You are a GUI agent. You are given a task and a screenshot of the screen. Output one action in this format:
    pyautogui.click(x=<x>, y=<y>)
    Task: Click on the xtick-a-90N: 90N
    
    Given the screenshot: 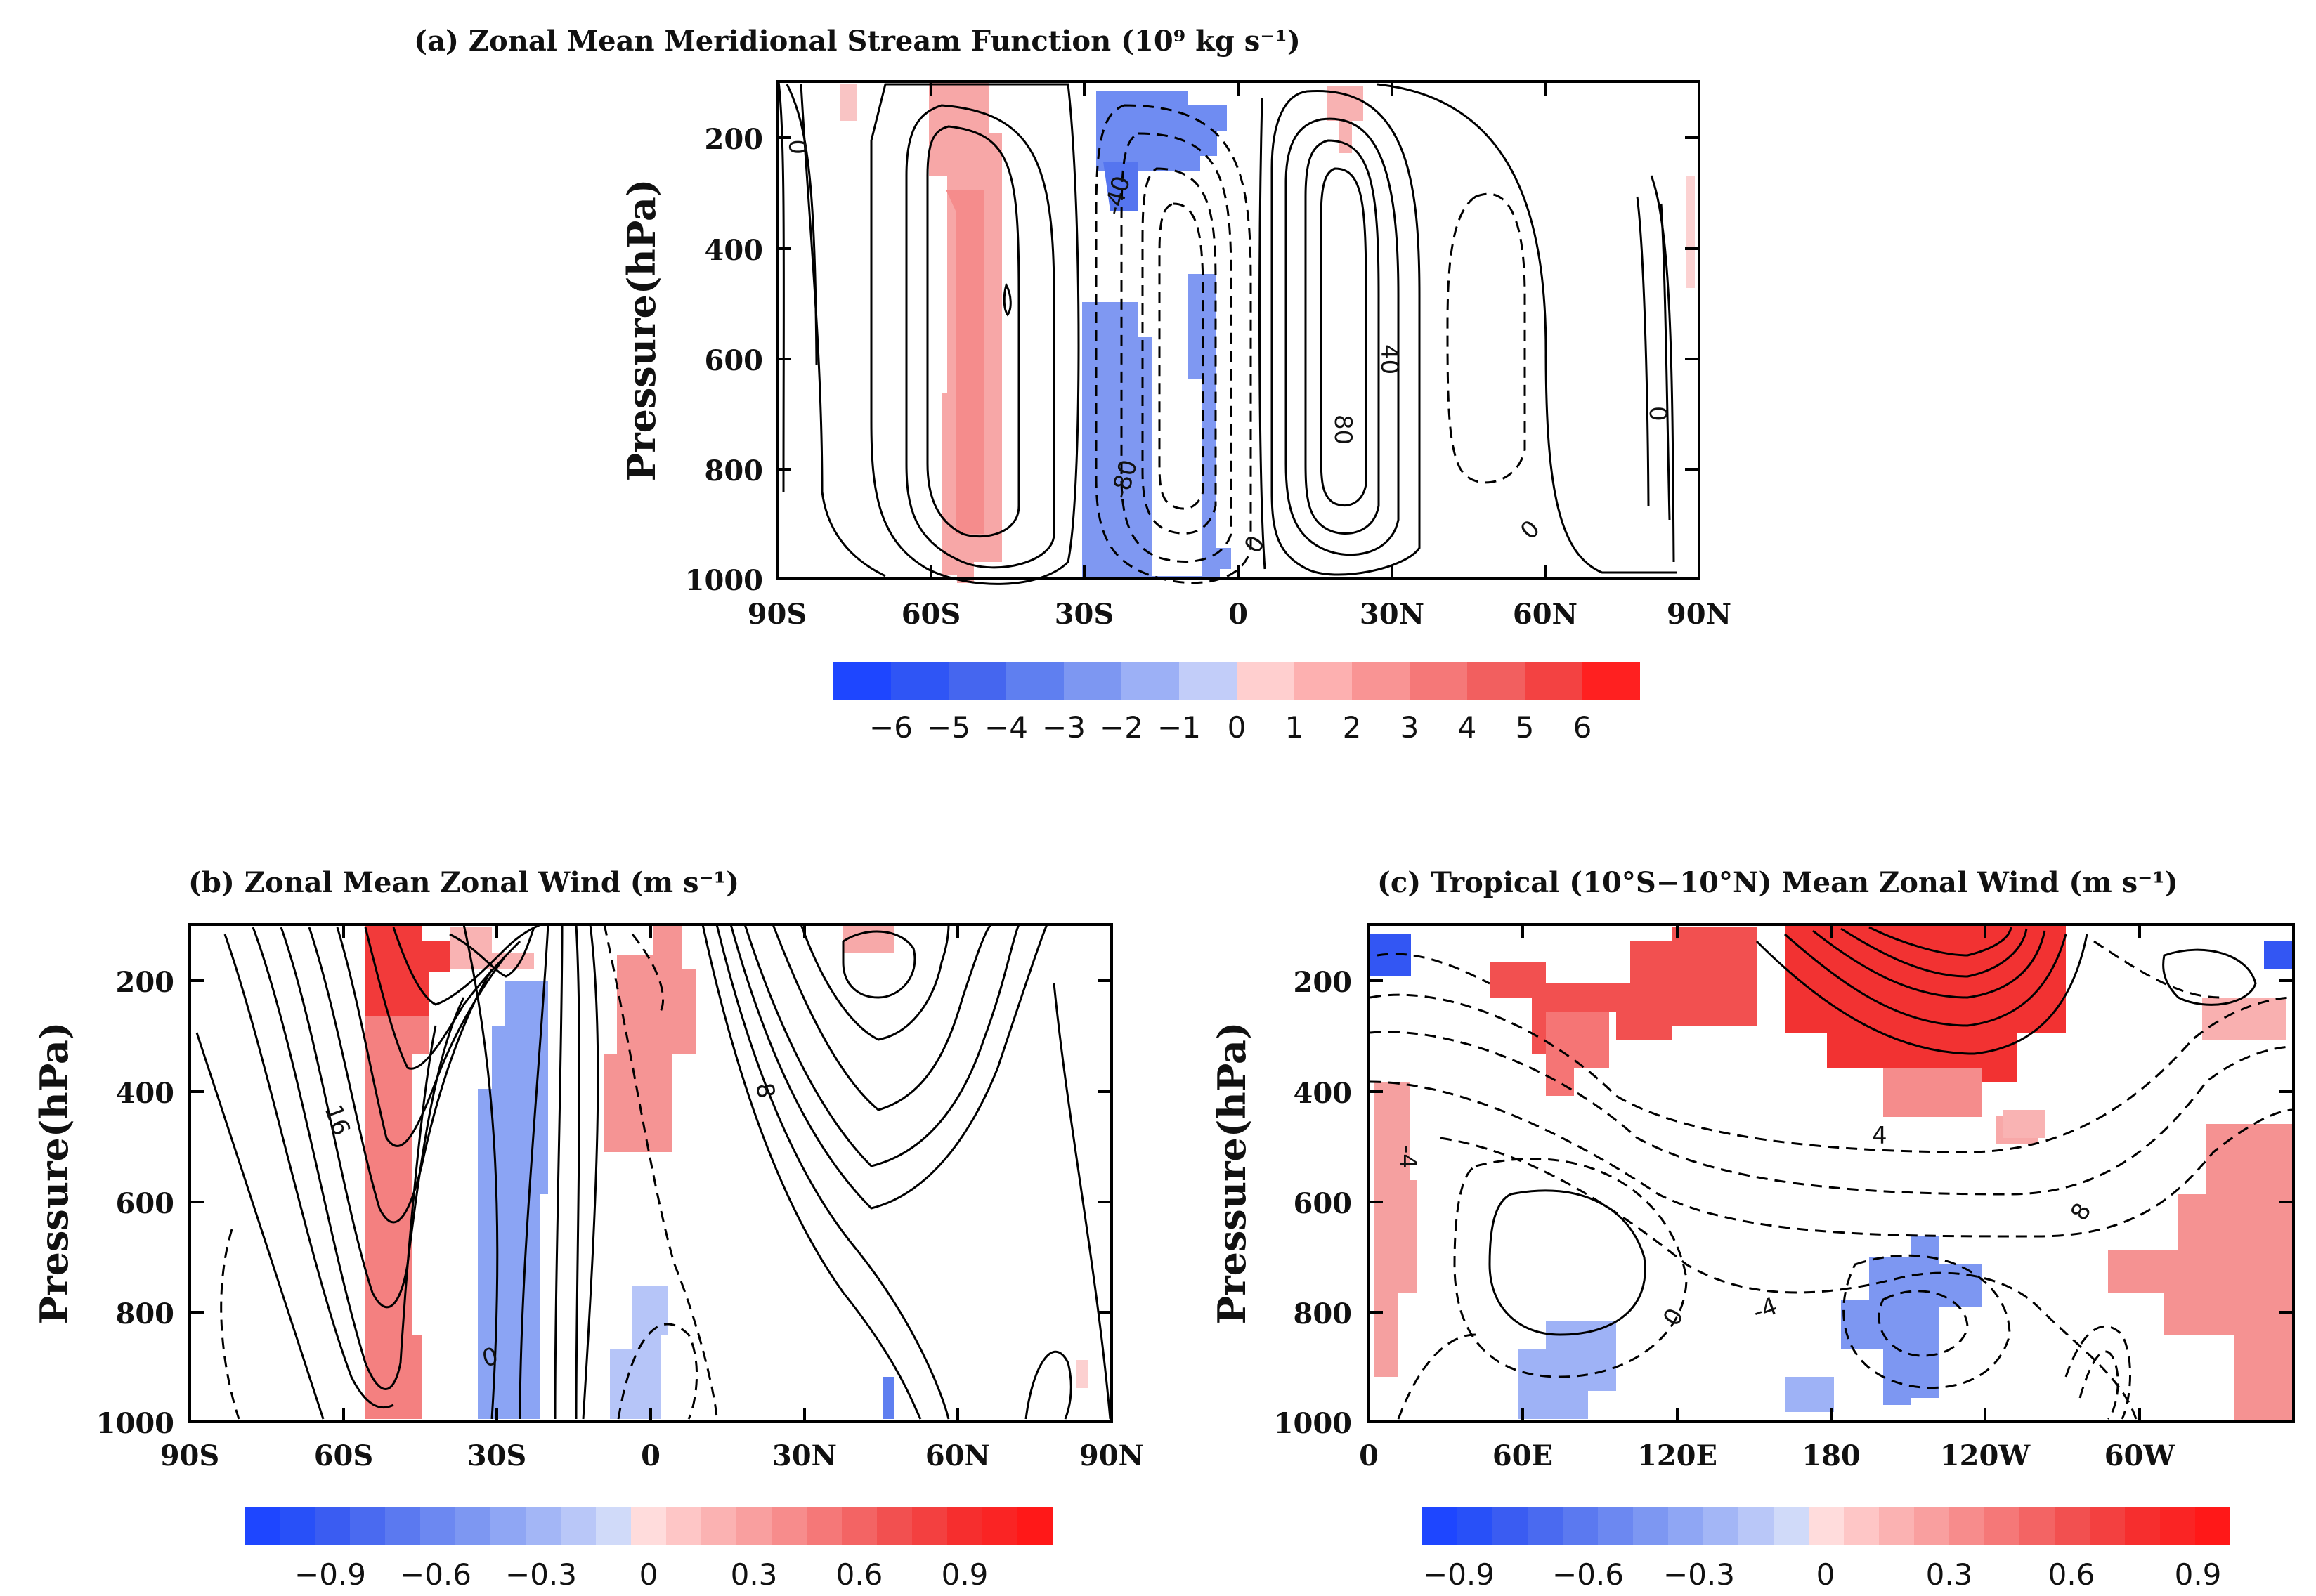 What is the action you would take?
    pyautogui.click(x=1699, y=614)
    